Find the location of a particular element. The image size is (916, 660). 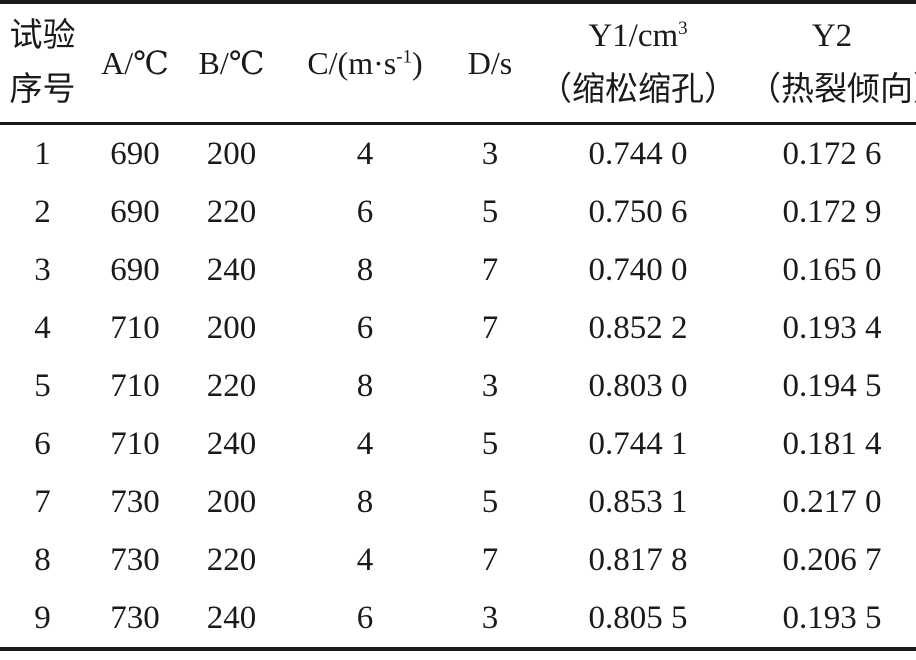

header-test-no: 试验 序号 is located at coordinates (42, 63).